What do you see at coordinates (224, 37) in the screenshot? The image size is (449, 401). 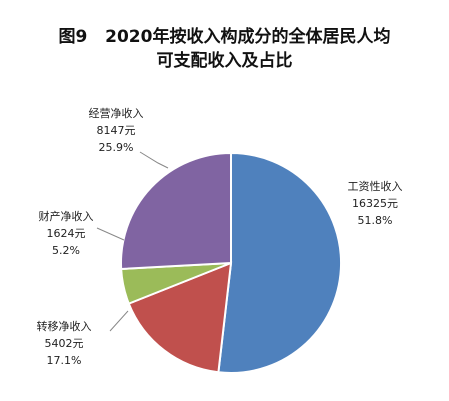 I see `chart-title-line-1: 图9 2020年按收入构成分的全体居民人均` at bounding box center [224, 37].